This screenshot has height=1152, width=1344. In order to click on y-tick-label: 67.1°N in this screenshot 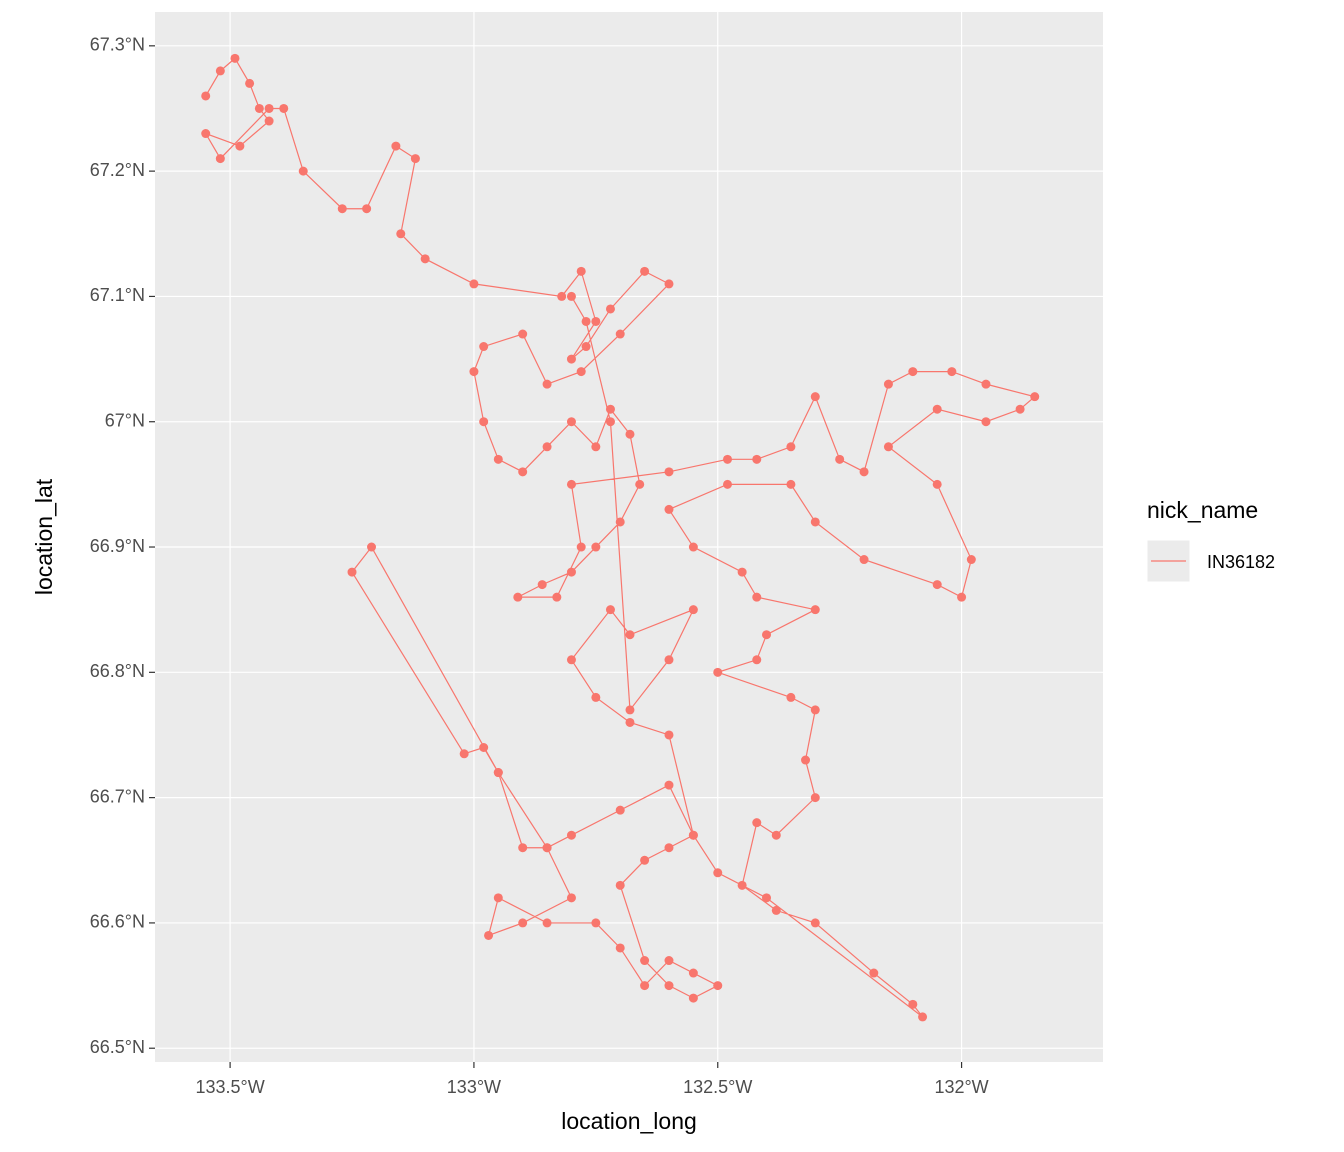, I will do `click(117, 295)`.